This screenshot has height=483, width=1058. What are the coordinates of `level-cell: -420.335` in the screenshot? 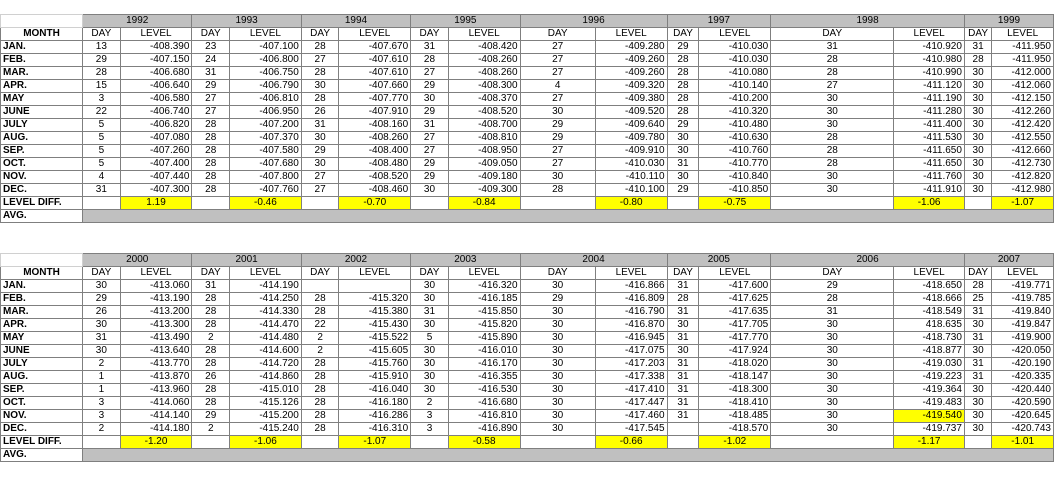 It's located at (1022, 377).